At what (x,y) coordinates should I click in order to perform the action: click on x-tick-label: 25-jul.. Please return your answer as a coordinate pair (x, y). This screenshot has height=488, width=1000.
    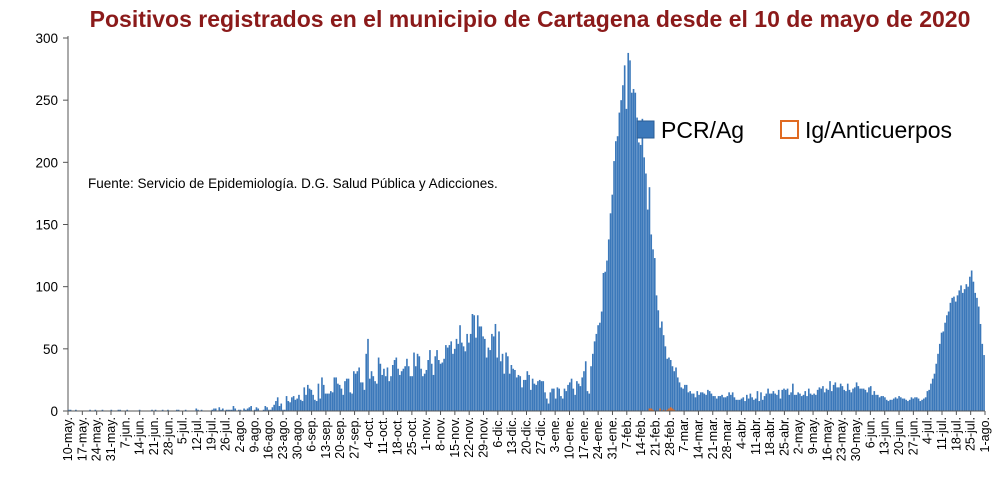
    Looking at the image, I should click on (971, 434).